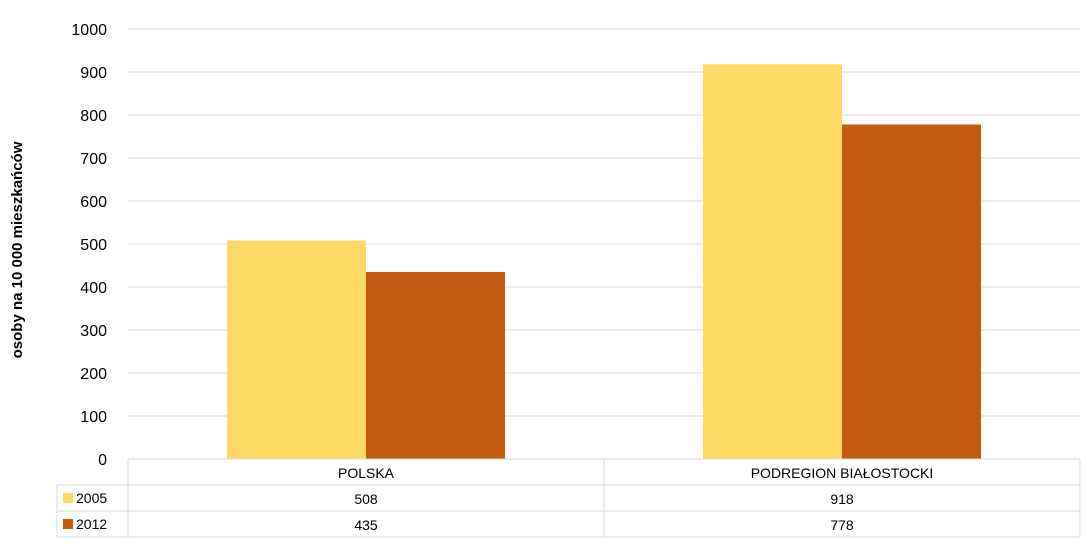 The height and width of the screenshot is (545, 1086). What do you see at coordinates (91, 498) in the screenshot?
I see `legend-label: 2005` at bounding box center [91, 498].